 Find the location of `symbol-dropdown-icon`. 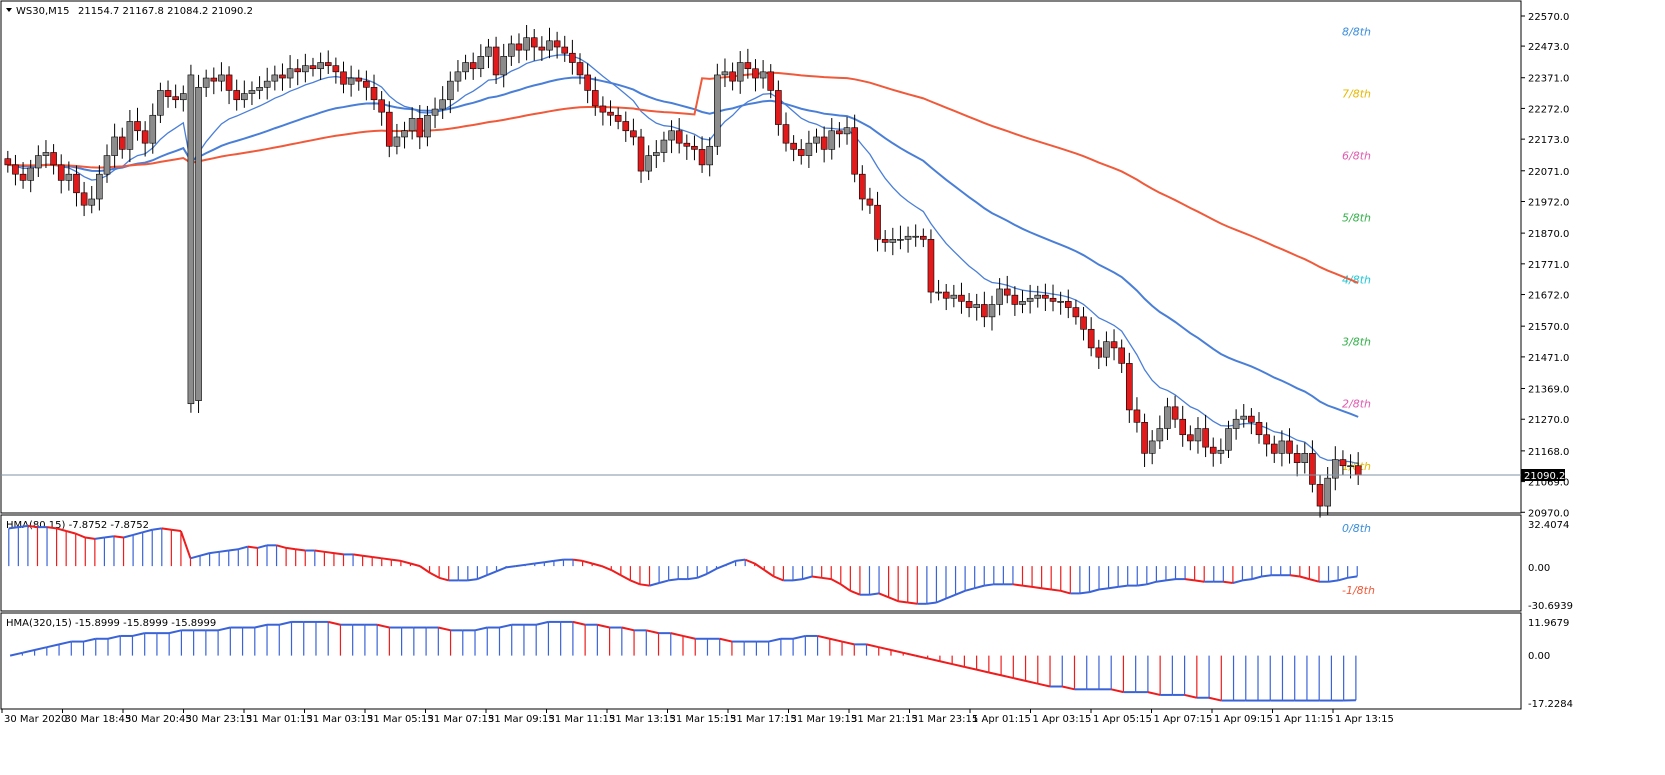

symbol-dropdown-icon is located at coordinates (9, 10).